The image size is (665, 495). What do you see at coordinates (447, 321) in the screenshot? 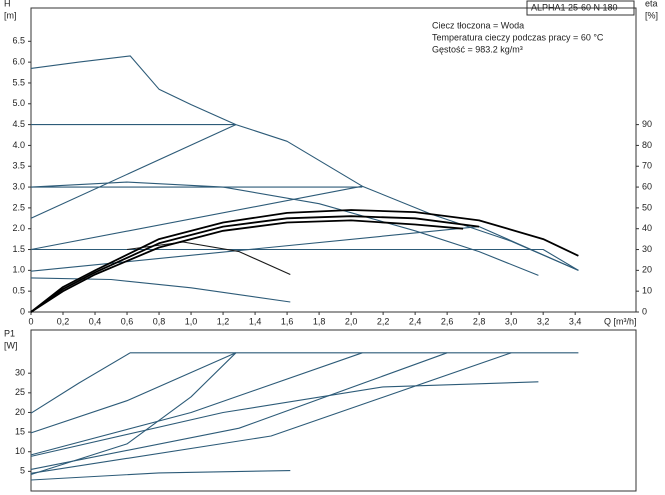
I see `x-tick-label: 2,6` at bounding box center [447, 321].